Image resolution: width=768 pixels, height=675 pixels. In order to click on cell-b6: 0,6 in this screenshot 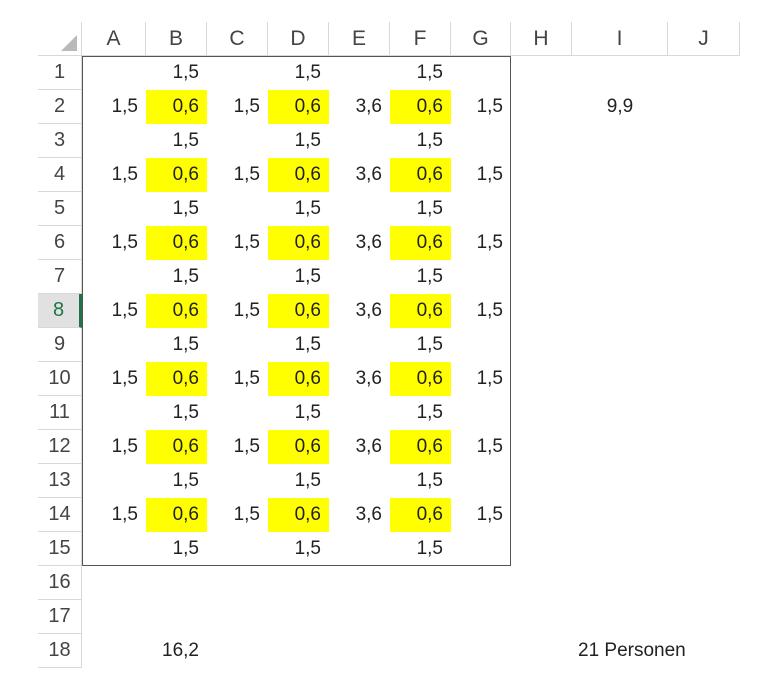, I will do `click(176, 243)`.